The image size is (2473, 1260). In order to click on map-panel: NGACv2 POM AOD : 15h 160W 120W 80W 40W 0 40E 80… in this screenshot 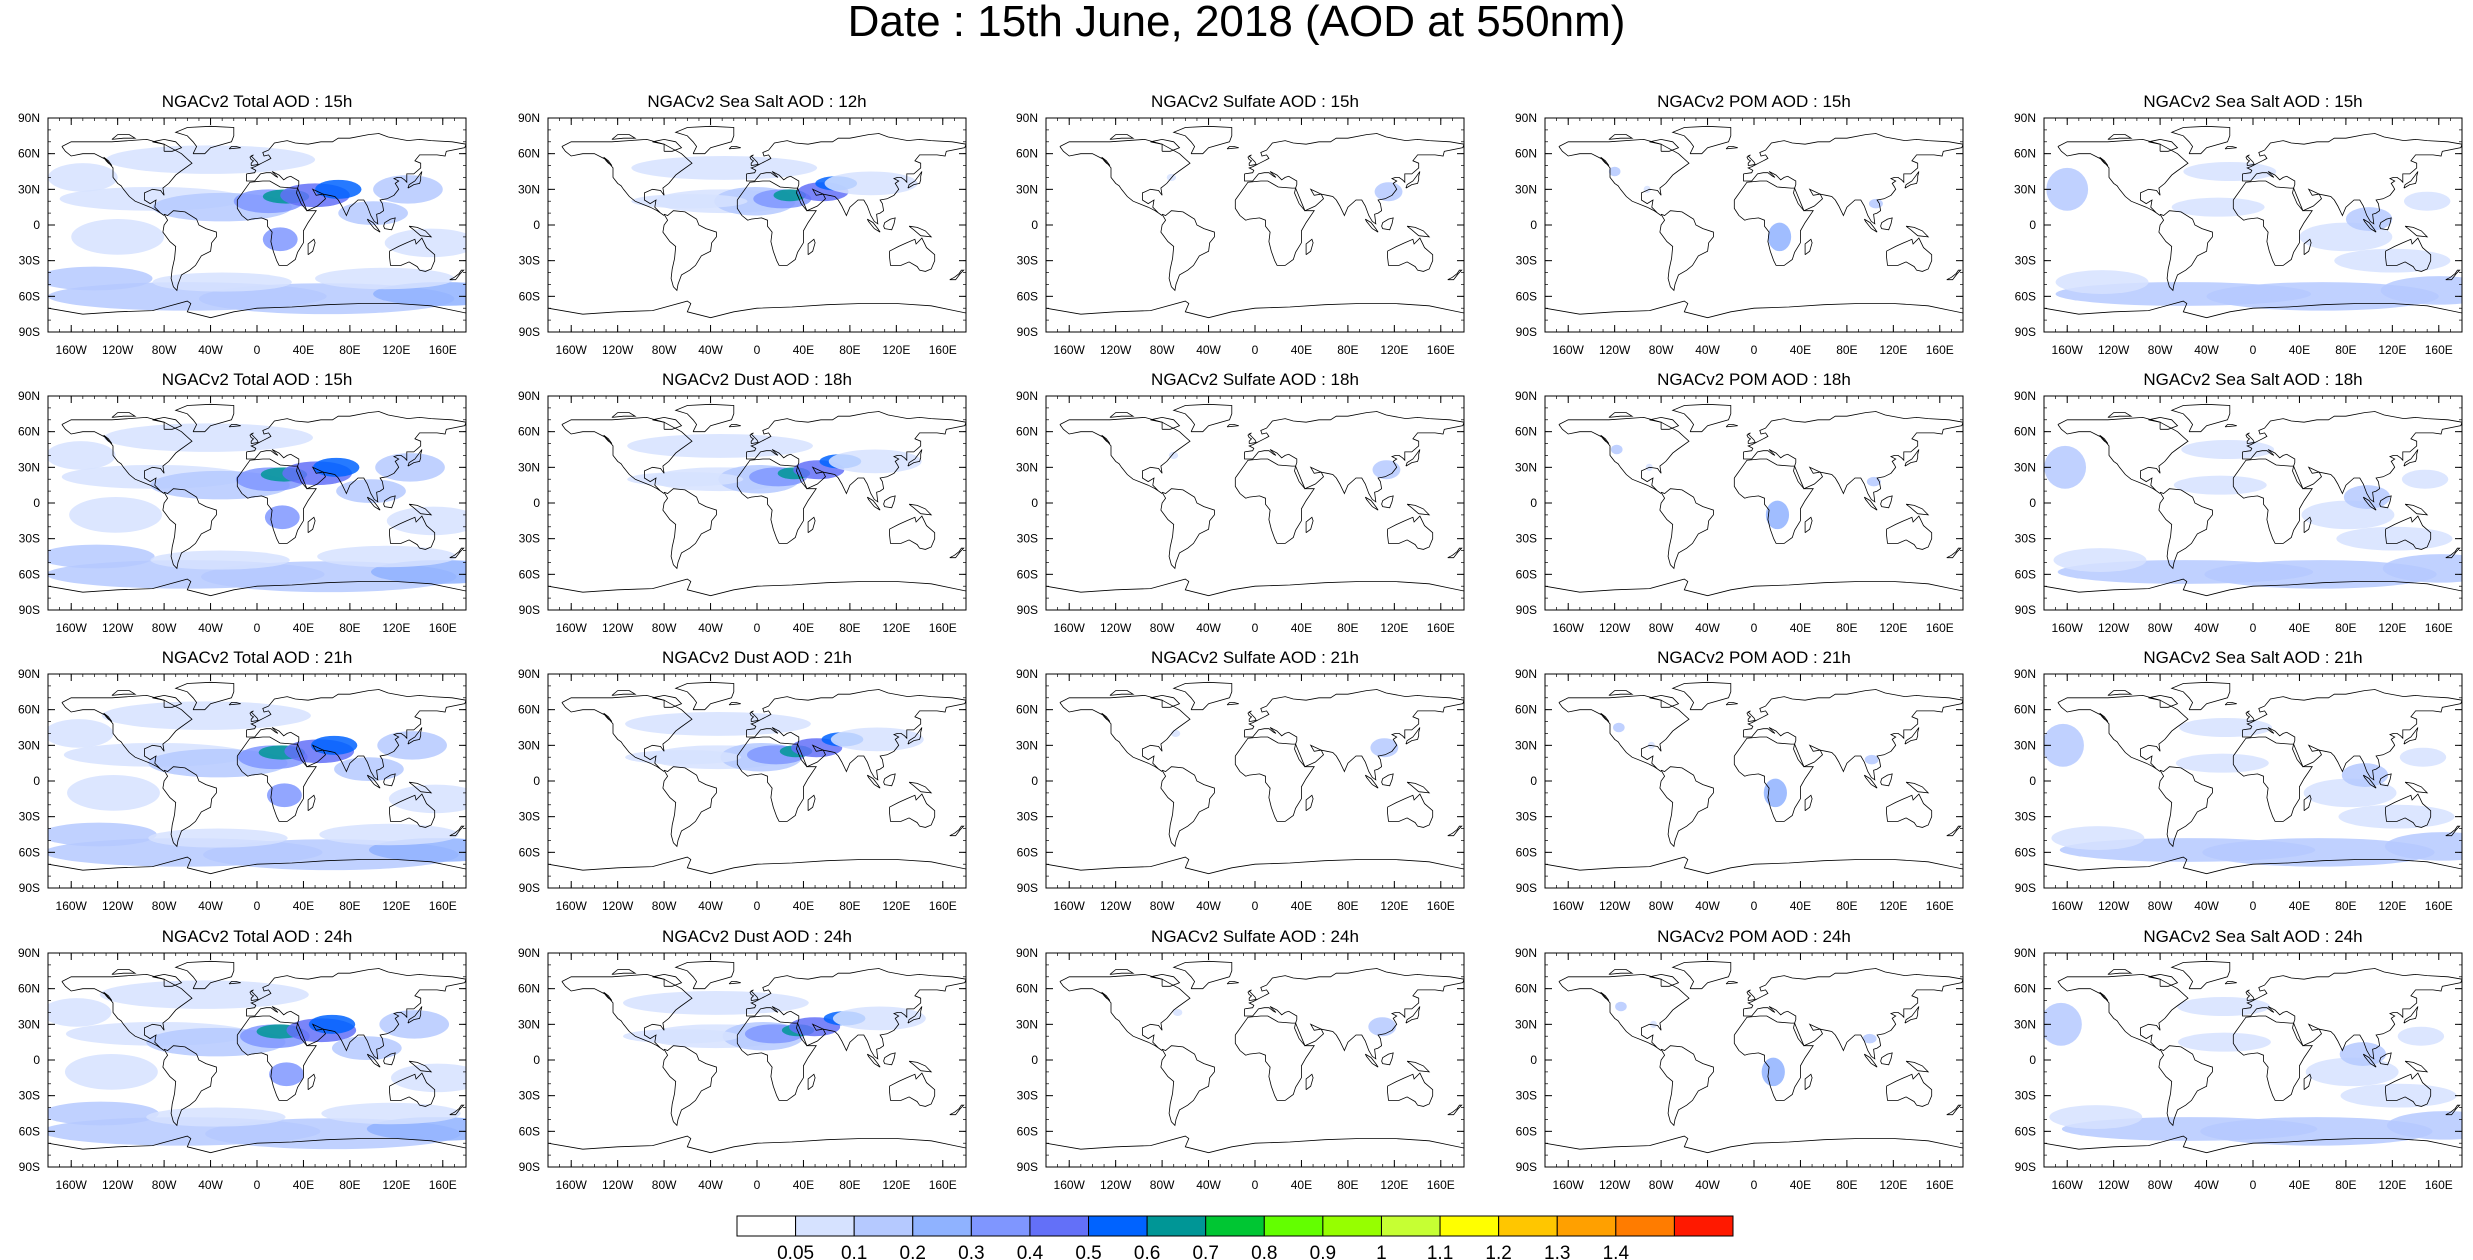, I will do `click(1730, 224)`.